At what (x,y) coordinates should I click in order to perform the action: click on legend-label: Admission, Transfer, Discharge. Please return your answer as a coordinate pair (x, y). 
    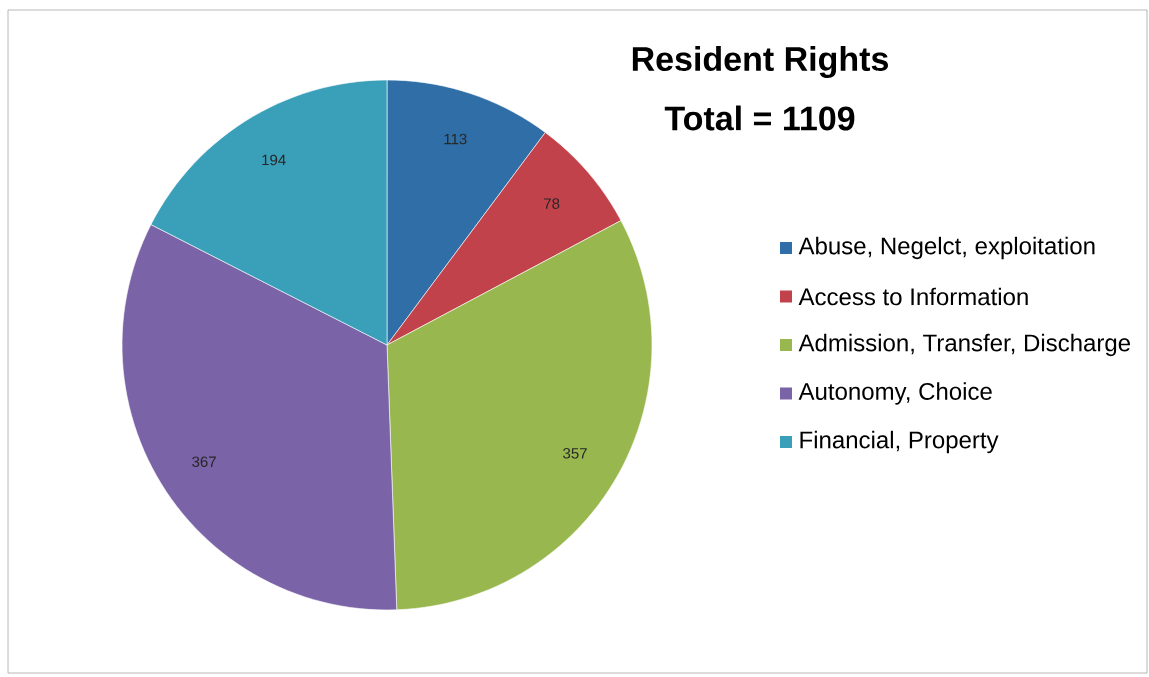
    Looking at the image, I should click on (964, 345).